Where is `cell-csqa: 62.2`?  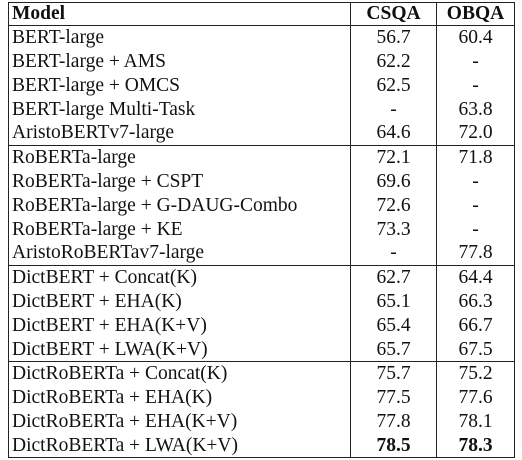 cell-csqa: 62.2 is located at coordinates (393, 61).